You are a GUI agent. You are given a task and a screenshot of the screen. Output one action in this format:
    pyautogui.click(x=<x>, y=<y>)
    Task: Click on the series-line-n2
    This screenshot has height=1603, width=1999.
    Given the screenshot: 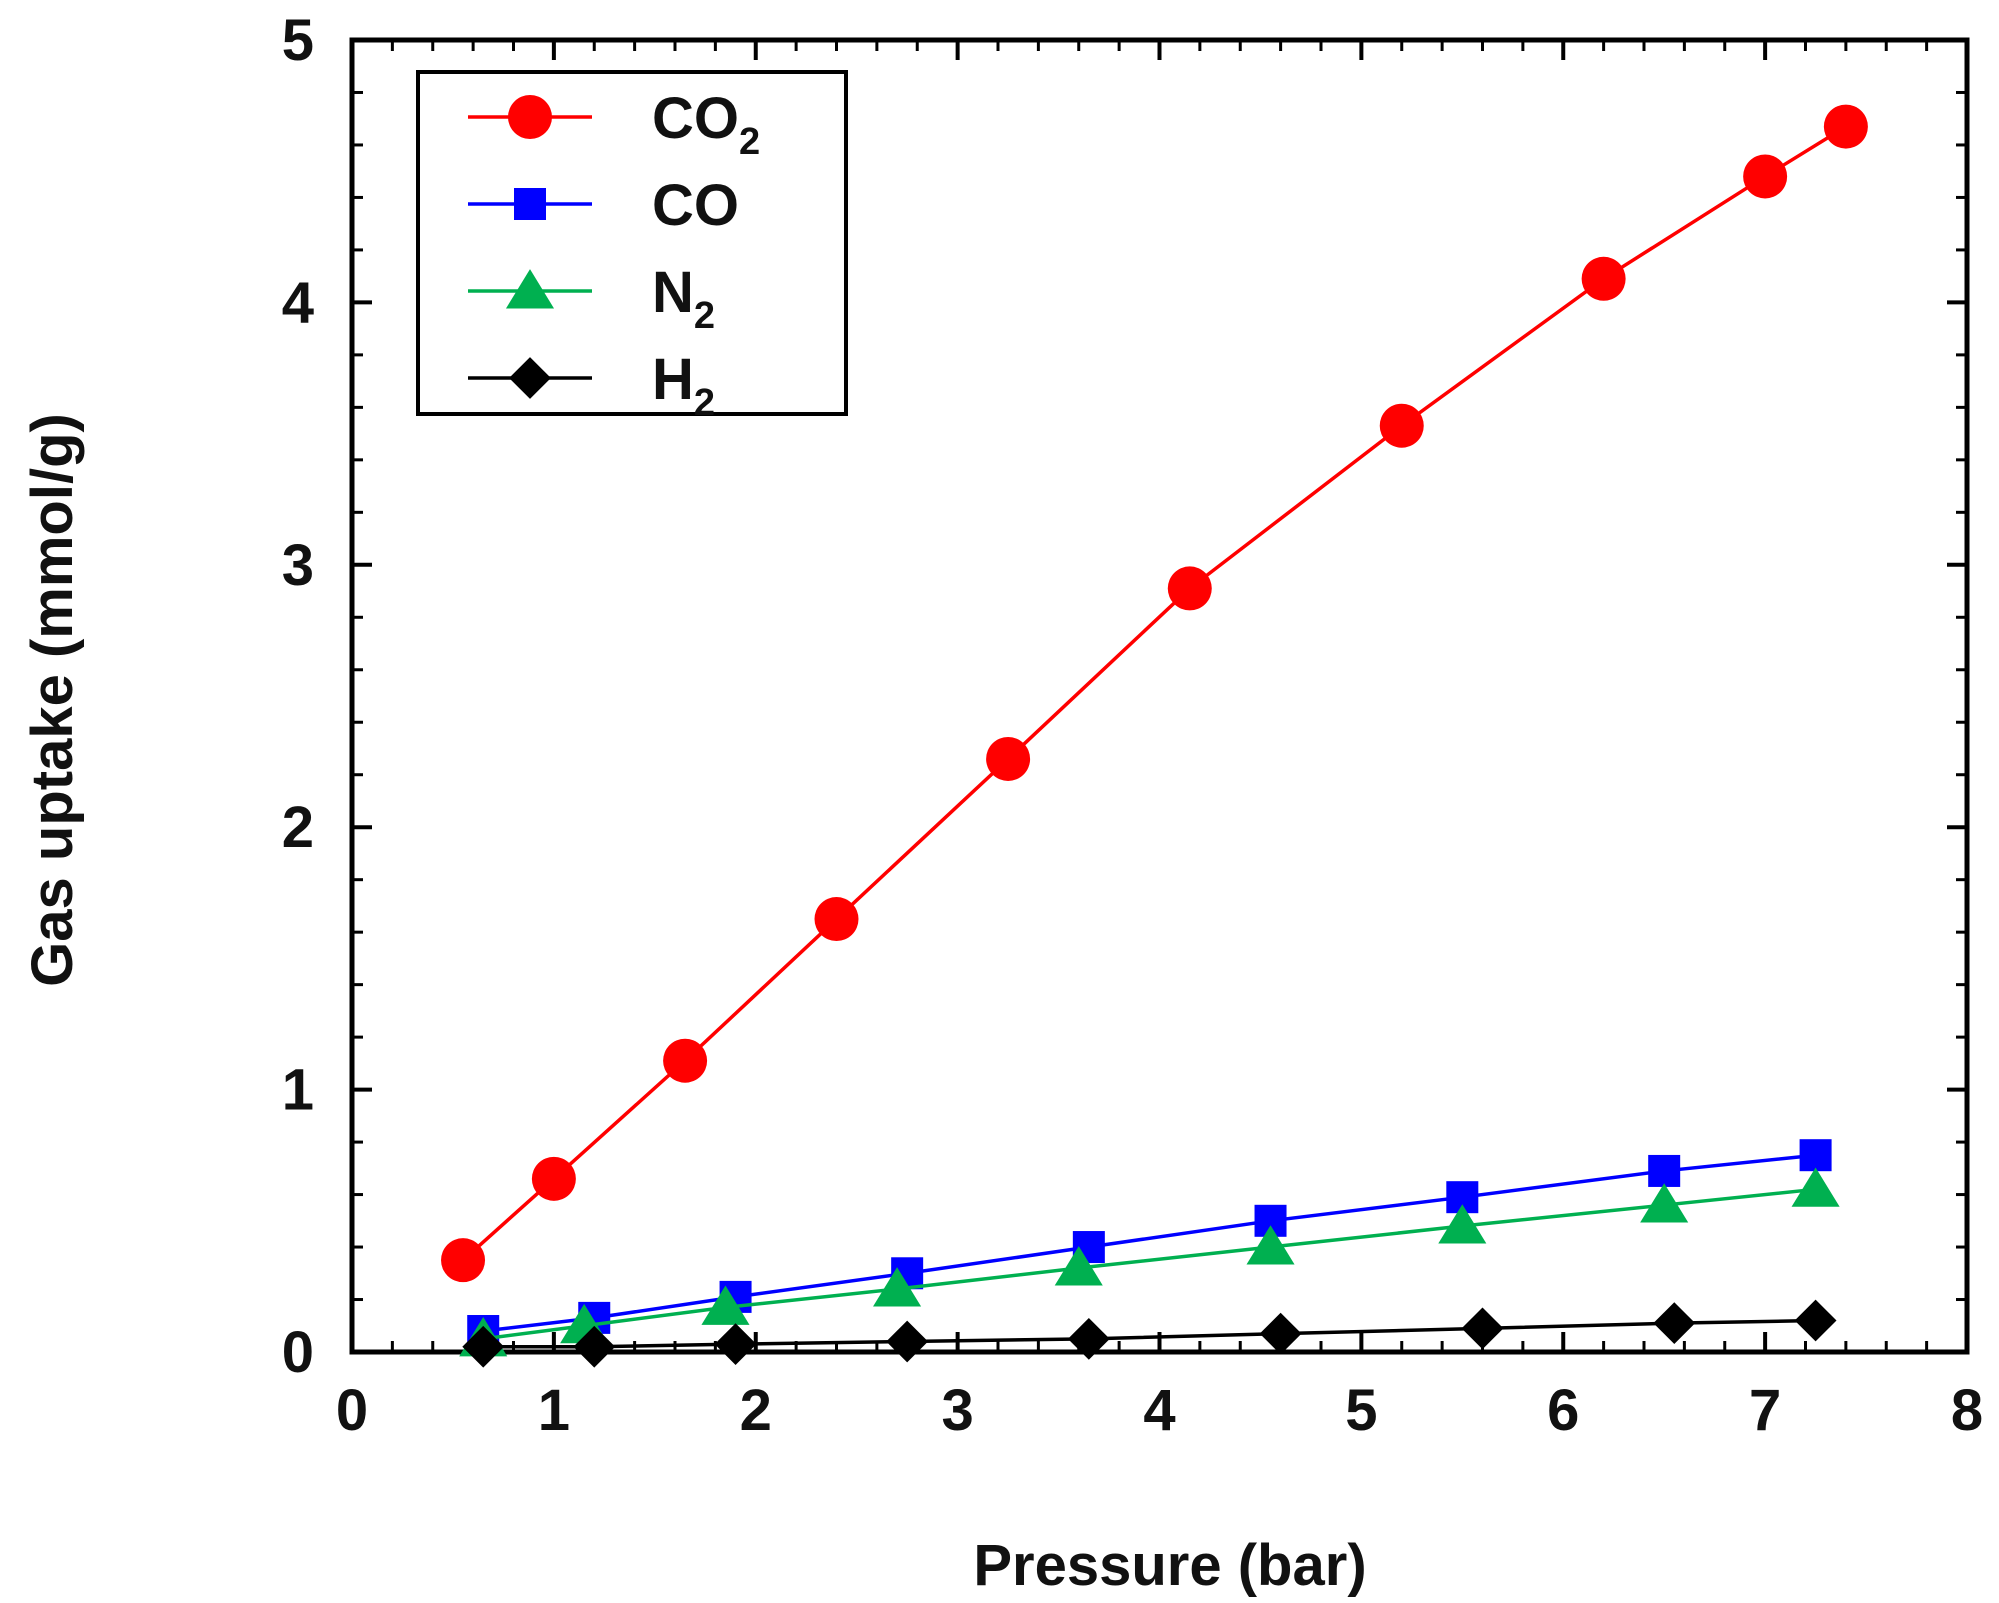 What is the action you would take?
    pyautogui.click(x=1149, y=1264)
    